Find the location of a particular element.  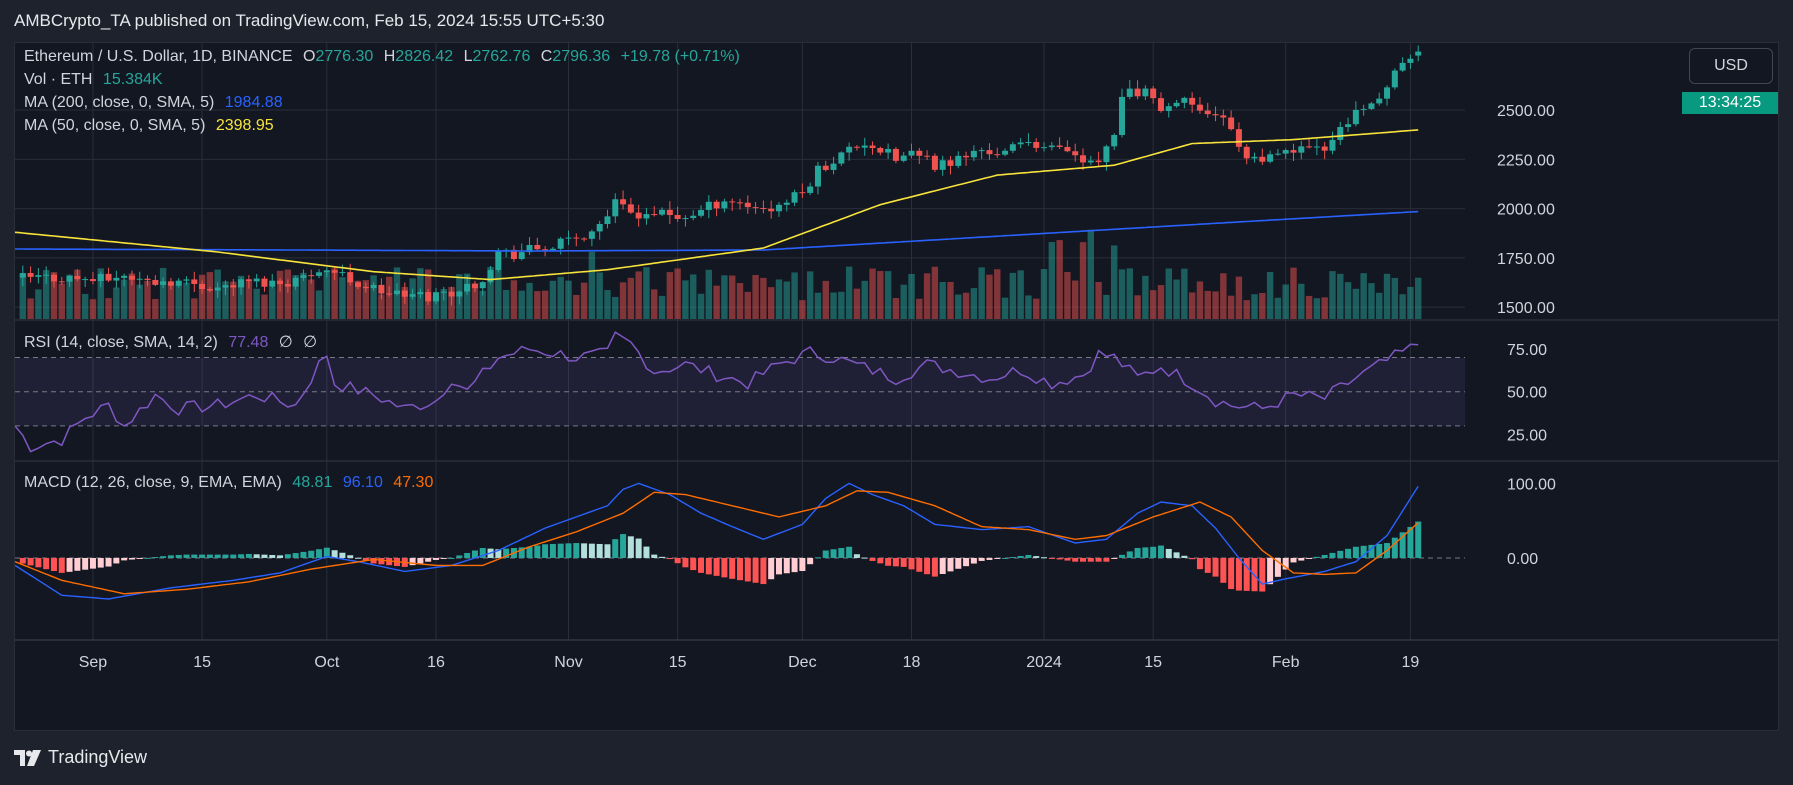

tradingview-logo: TradingView is located at coordinates (80, 757).